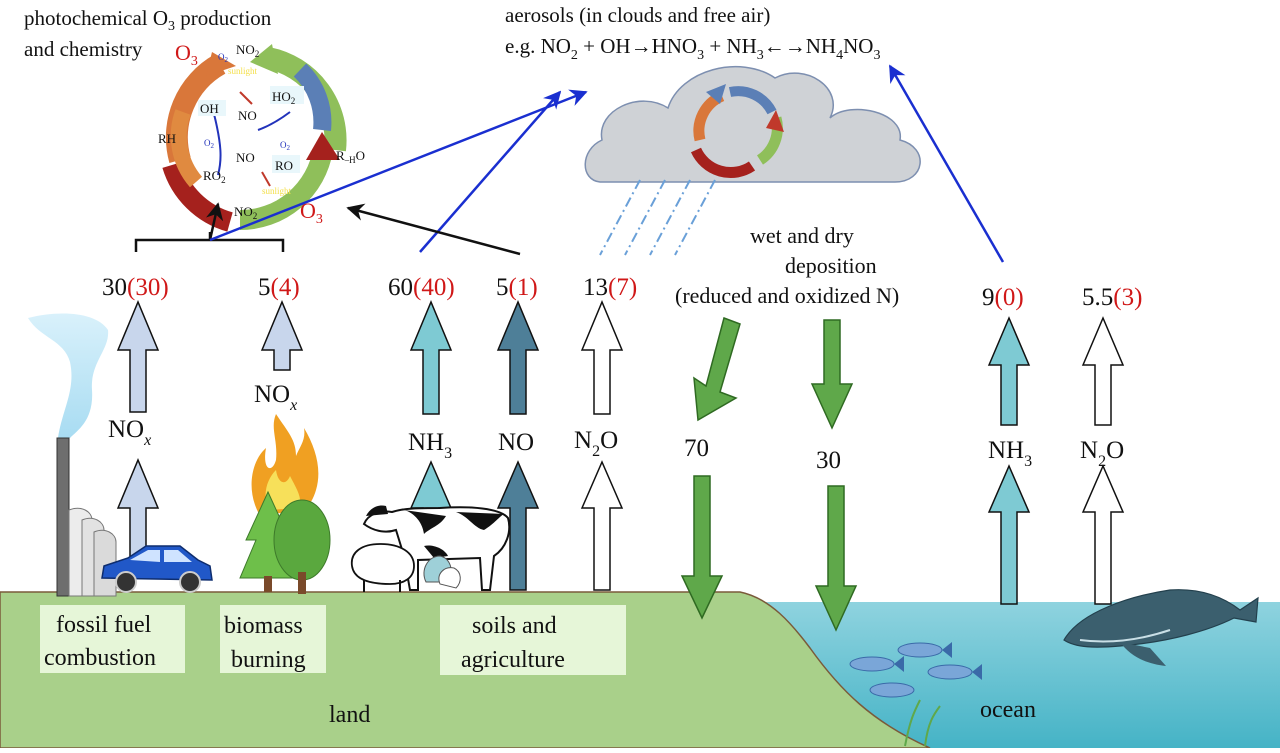 This screenshot has width=1280, height=753. Describe the element at coordinates (283, 97) in the screenshot. I see `svg-text: HO2` at that location.